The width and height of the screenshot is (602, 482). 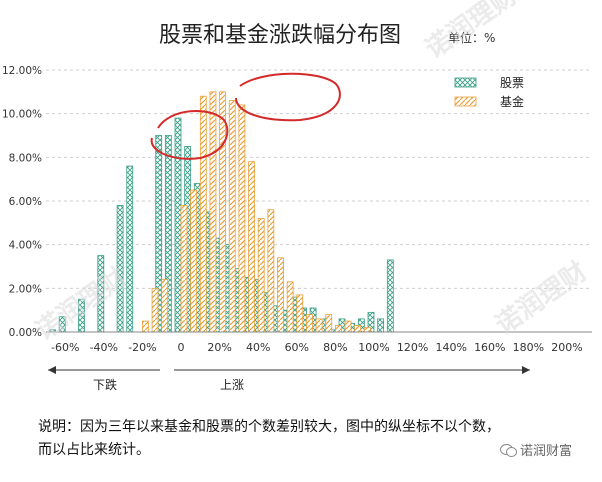 I want to click on up-label: 上涨, so click(x=232, y=384).